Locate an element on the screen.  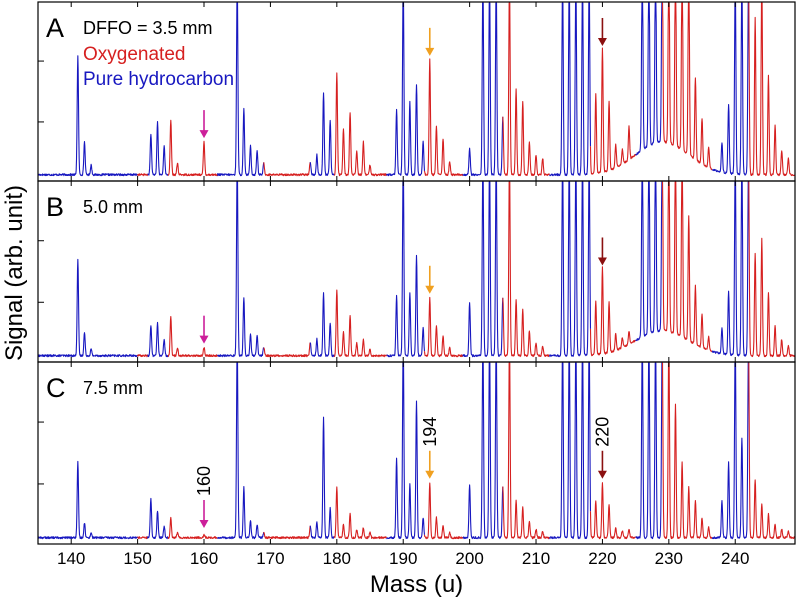
y-axis-title: Signal (arb. unit) is located at coordinates (14, 273).